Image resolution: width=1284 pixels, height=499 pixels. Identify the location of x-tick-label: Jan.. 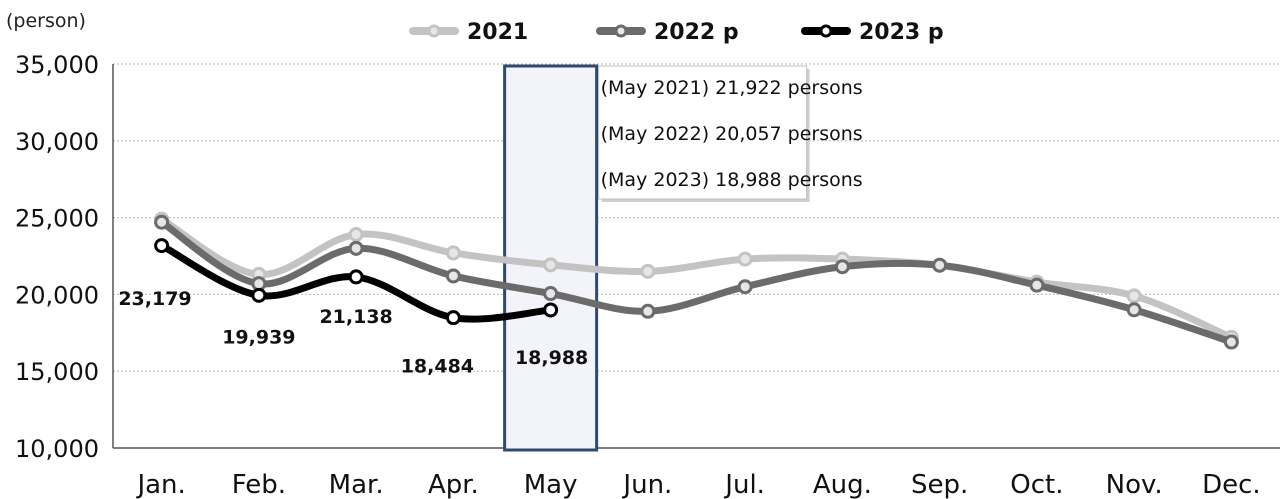
(160, 484).